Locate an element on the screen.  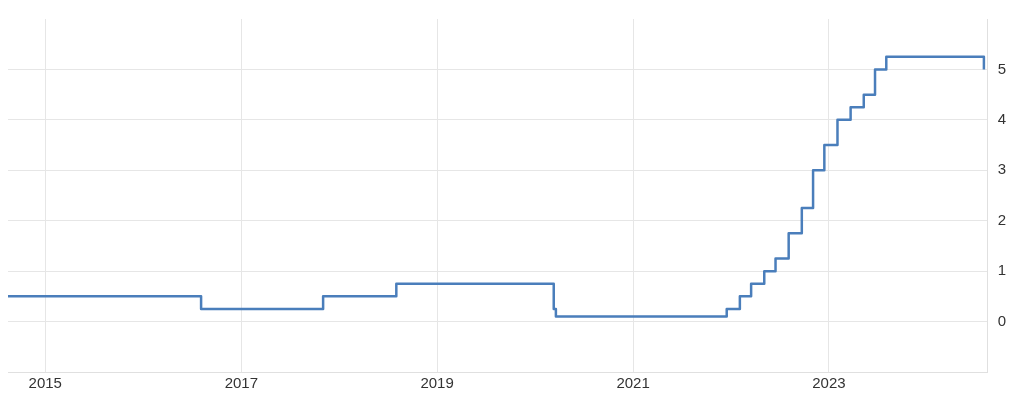
y-tick-label: 4 is located at coordinates (1001, 118).